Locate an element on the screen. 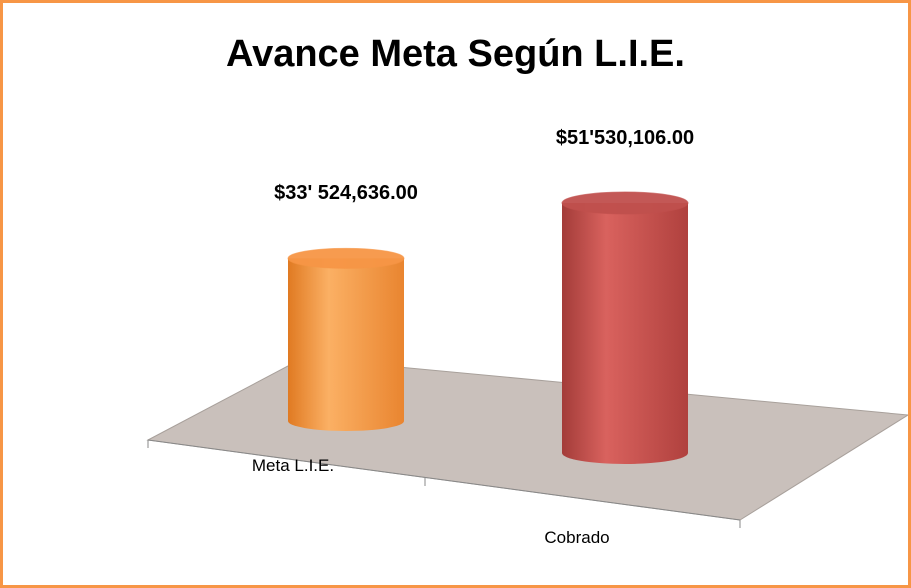  chart-title: Avance Meta Según L.I.E. is located at coordinates (455, 54).